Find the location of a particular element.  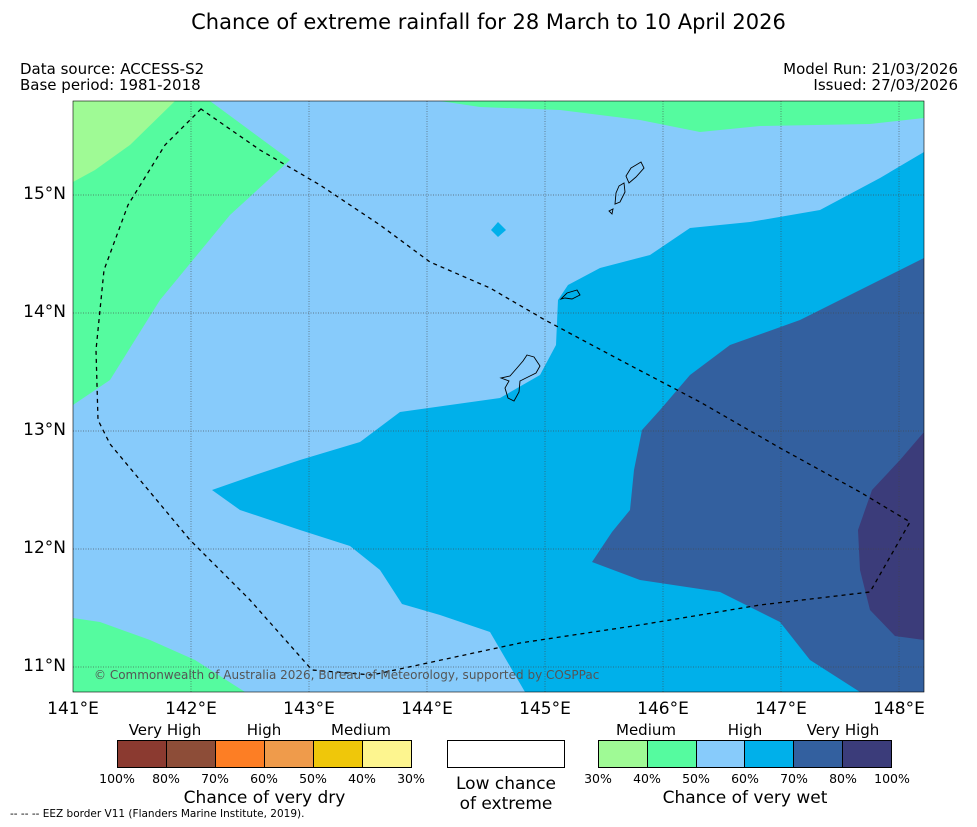

low-chance-line1: Low chance is located at coordinates (506, 784).